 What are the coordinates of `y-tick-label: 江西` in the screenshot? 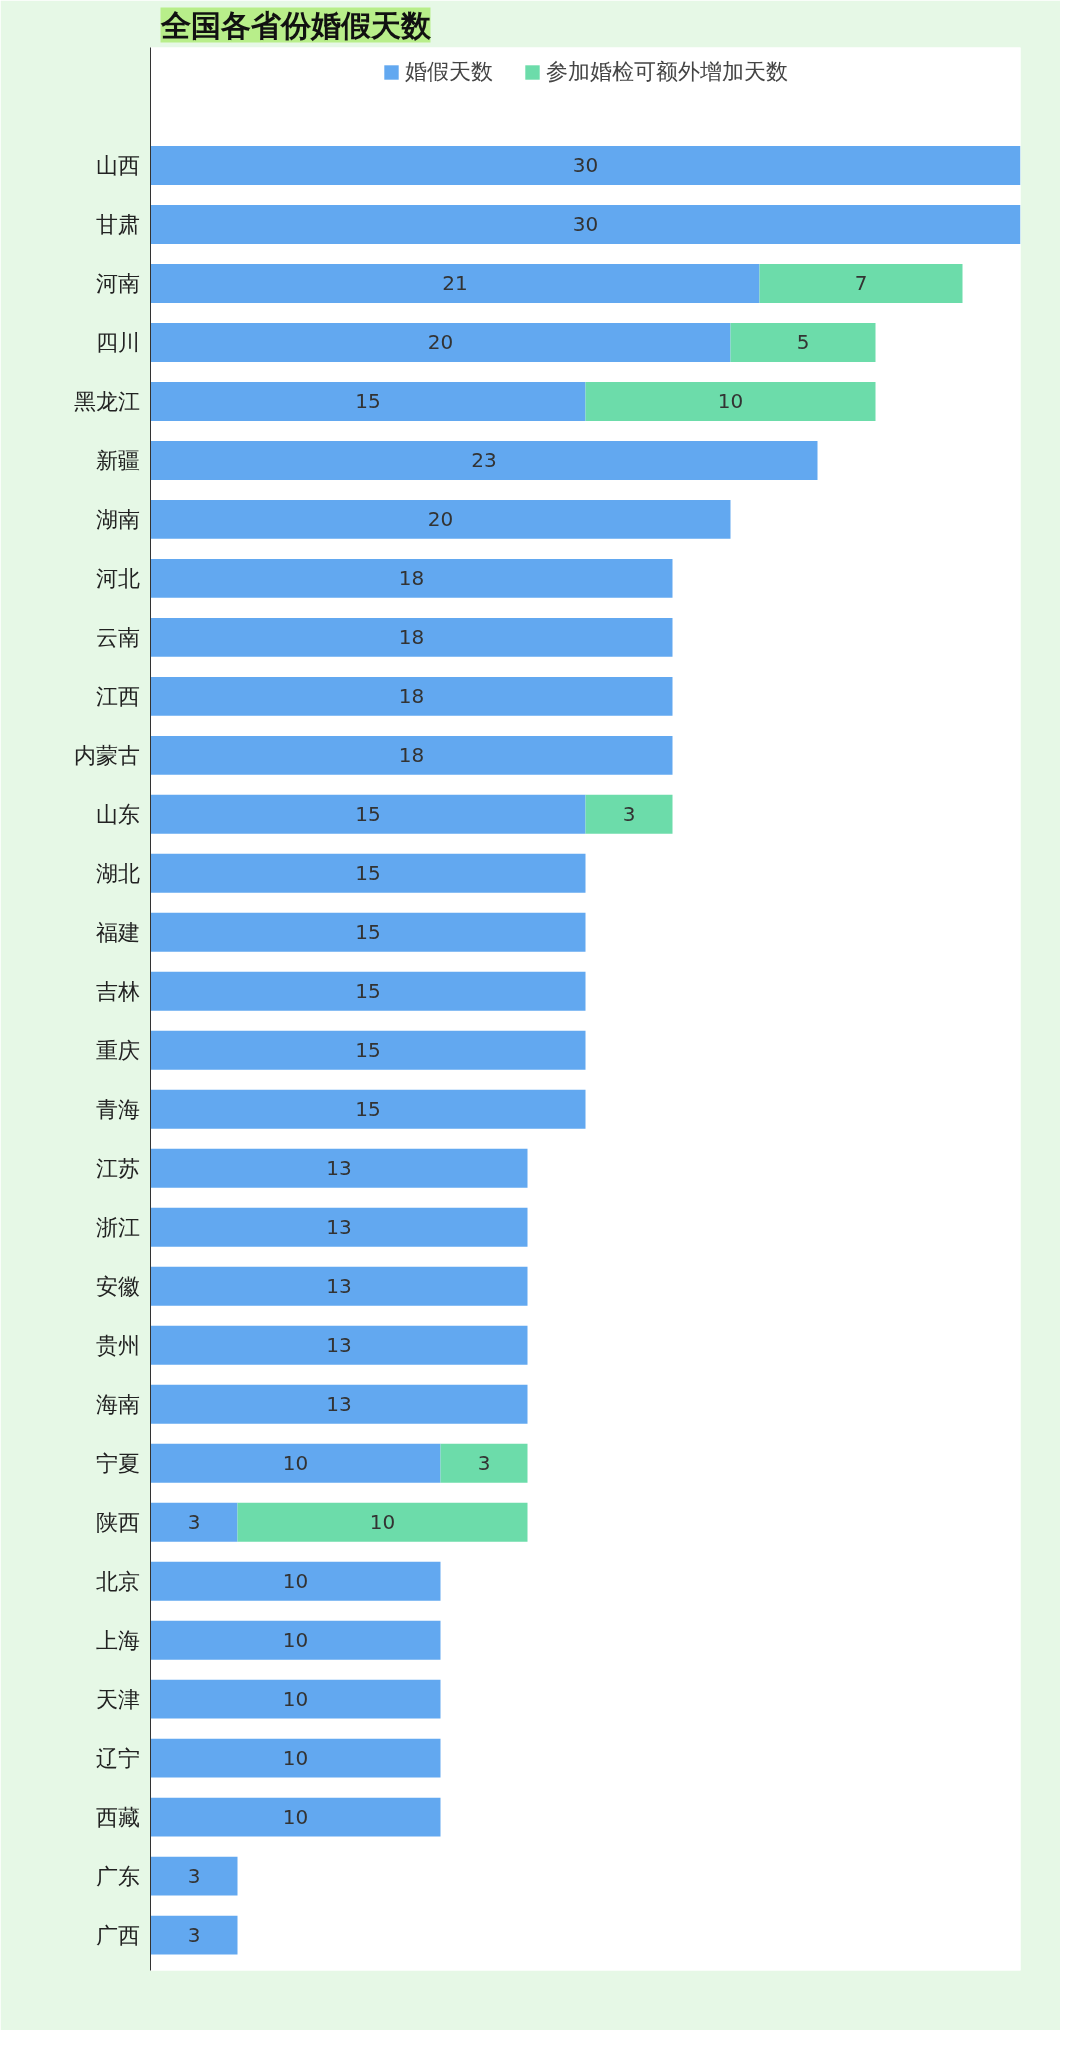 It's located at (117, 696).